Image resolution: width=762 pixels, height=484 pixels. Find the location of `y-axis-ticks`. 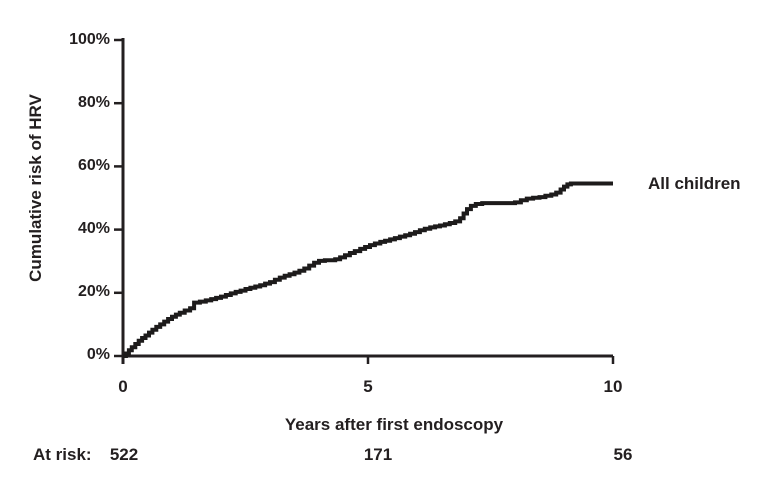

y-axis-ticks is located at coordinates (118, 198).